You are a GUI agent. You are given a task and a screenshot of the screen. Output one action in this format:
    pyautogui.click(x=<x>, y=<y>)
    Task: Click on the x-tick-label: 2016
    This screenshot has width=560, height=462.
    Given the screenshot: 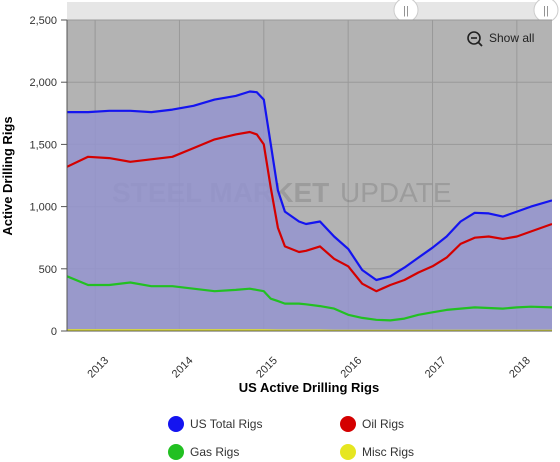 What is the action you would take?
    pyautogui.click(x=351, y=368)
    